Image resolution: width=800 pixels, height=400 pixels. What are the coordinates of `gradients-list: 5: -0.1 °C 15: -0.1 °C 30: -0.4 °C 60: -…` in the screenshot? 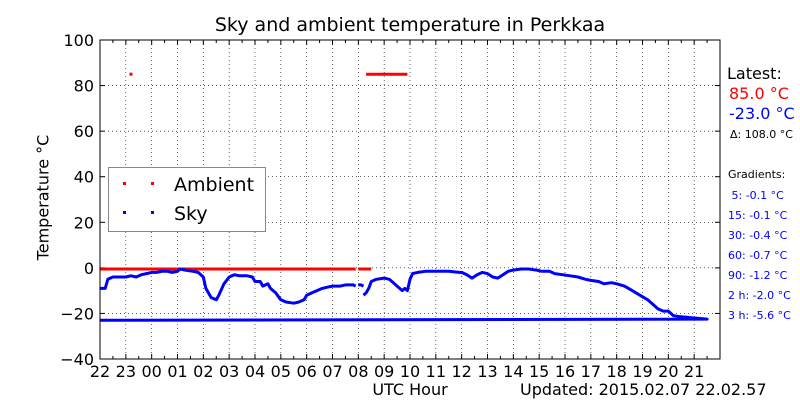 It's located at (759, 258).